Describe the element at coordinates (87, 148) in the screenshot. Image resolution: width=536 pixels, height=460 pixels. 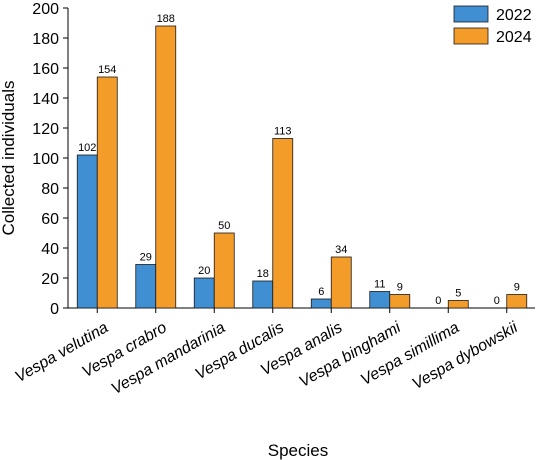
I see `data-label: 102` at that location.